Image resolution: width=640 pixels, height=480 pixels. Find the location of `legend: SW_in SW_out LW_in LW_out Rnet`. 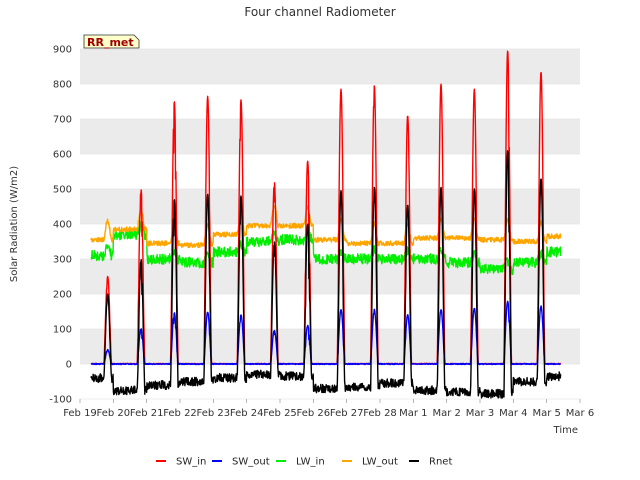

legend: SW_in SW_out LW_in LW_out Rnet is located at coordinates (304, 462).